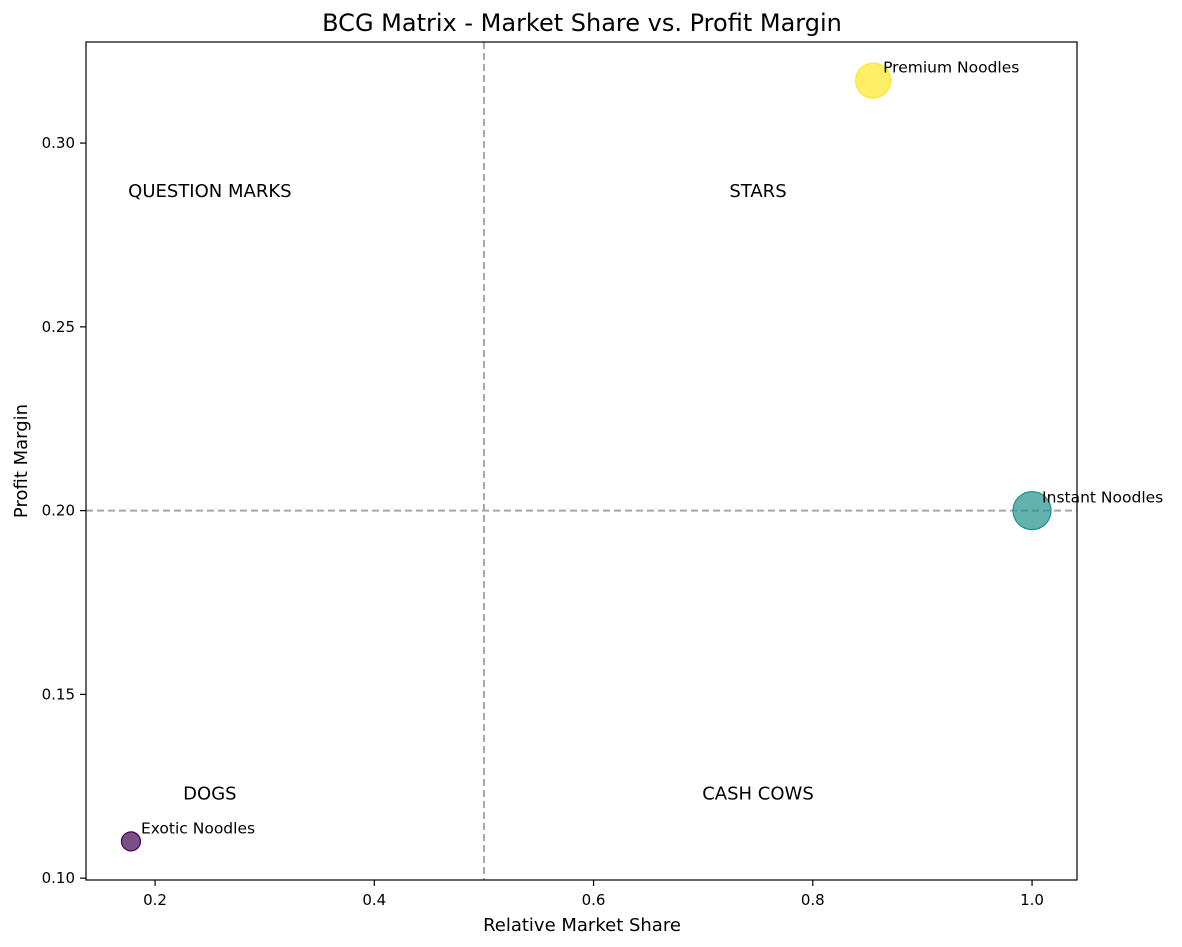  Describe the element at coordinates (582, 925) in the screenshot. I see `x-axis-label: Relative Market Share` at that location.